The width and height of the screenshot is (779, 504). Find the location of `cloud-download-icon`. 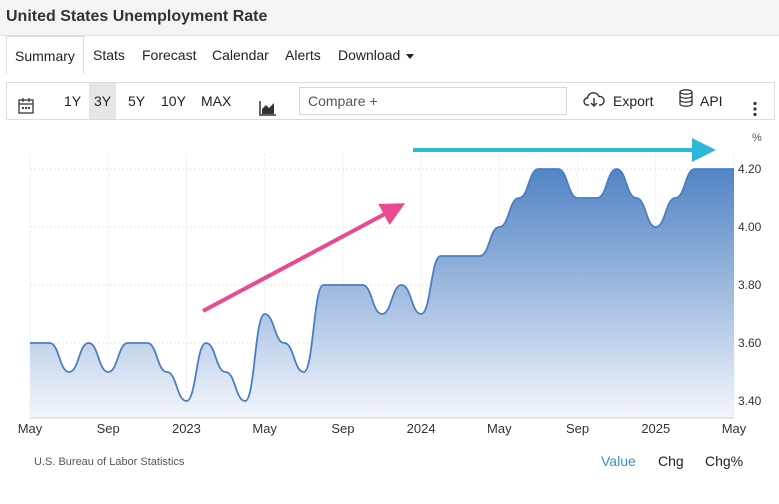

cloud-download-icon is located at coordinates (594, 102).